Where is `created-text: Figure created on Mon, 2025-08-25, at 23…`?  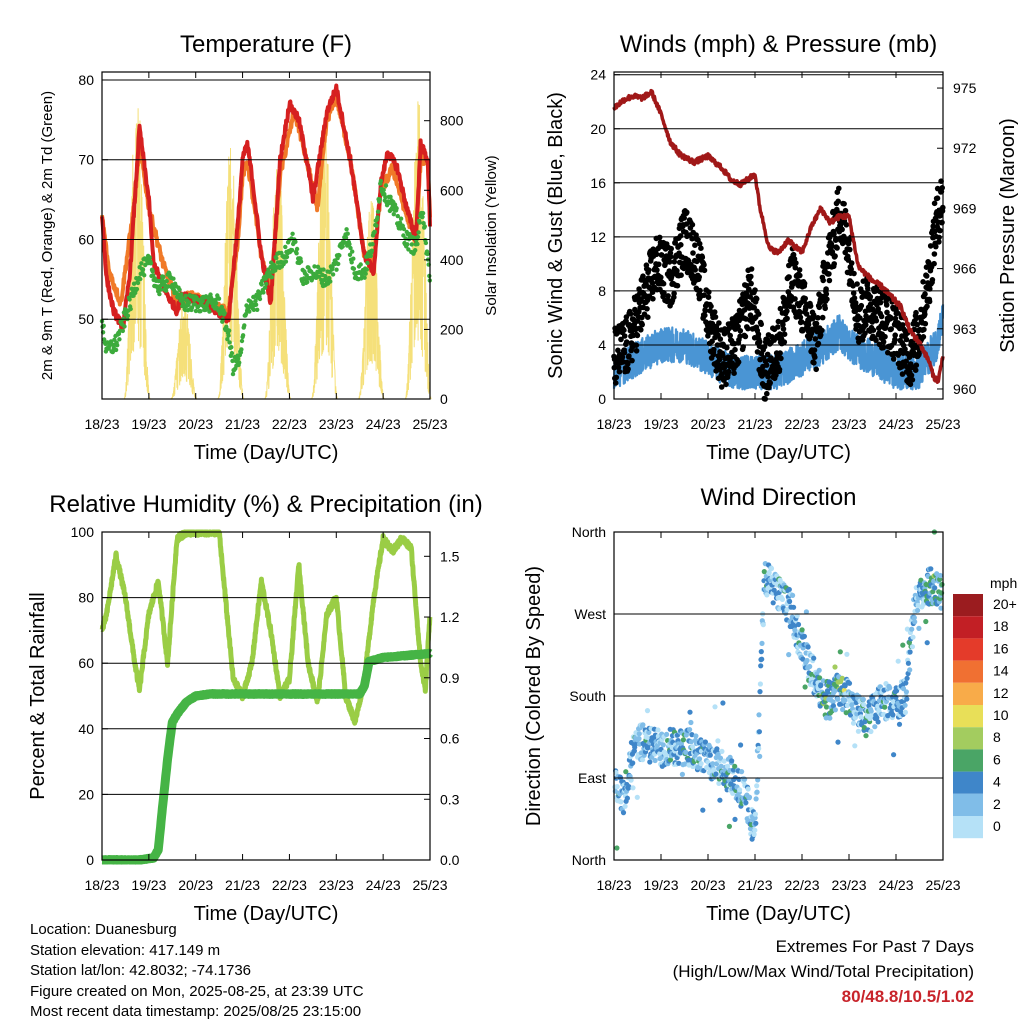
created-text: Figure created on Mon, 2025-08-25, at 23… is located at coordinates (197, 991).